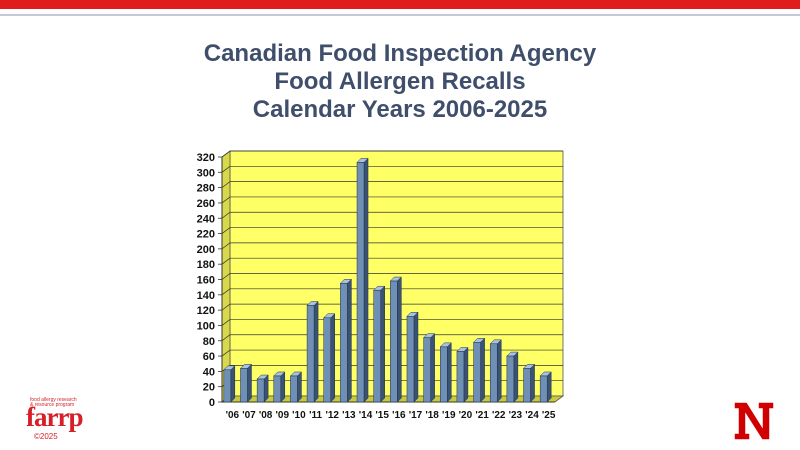 The image size is (800, 450). Describe the element at coordinates (549, 415) in the screenshot. I see `x-tick-label: '25` at that location.